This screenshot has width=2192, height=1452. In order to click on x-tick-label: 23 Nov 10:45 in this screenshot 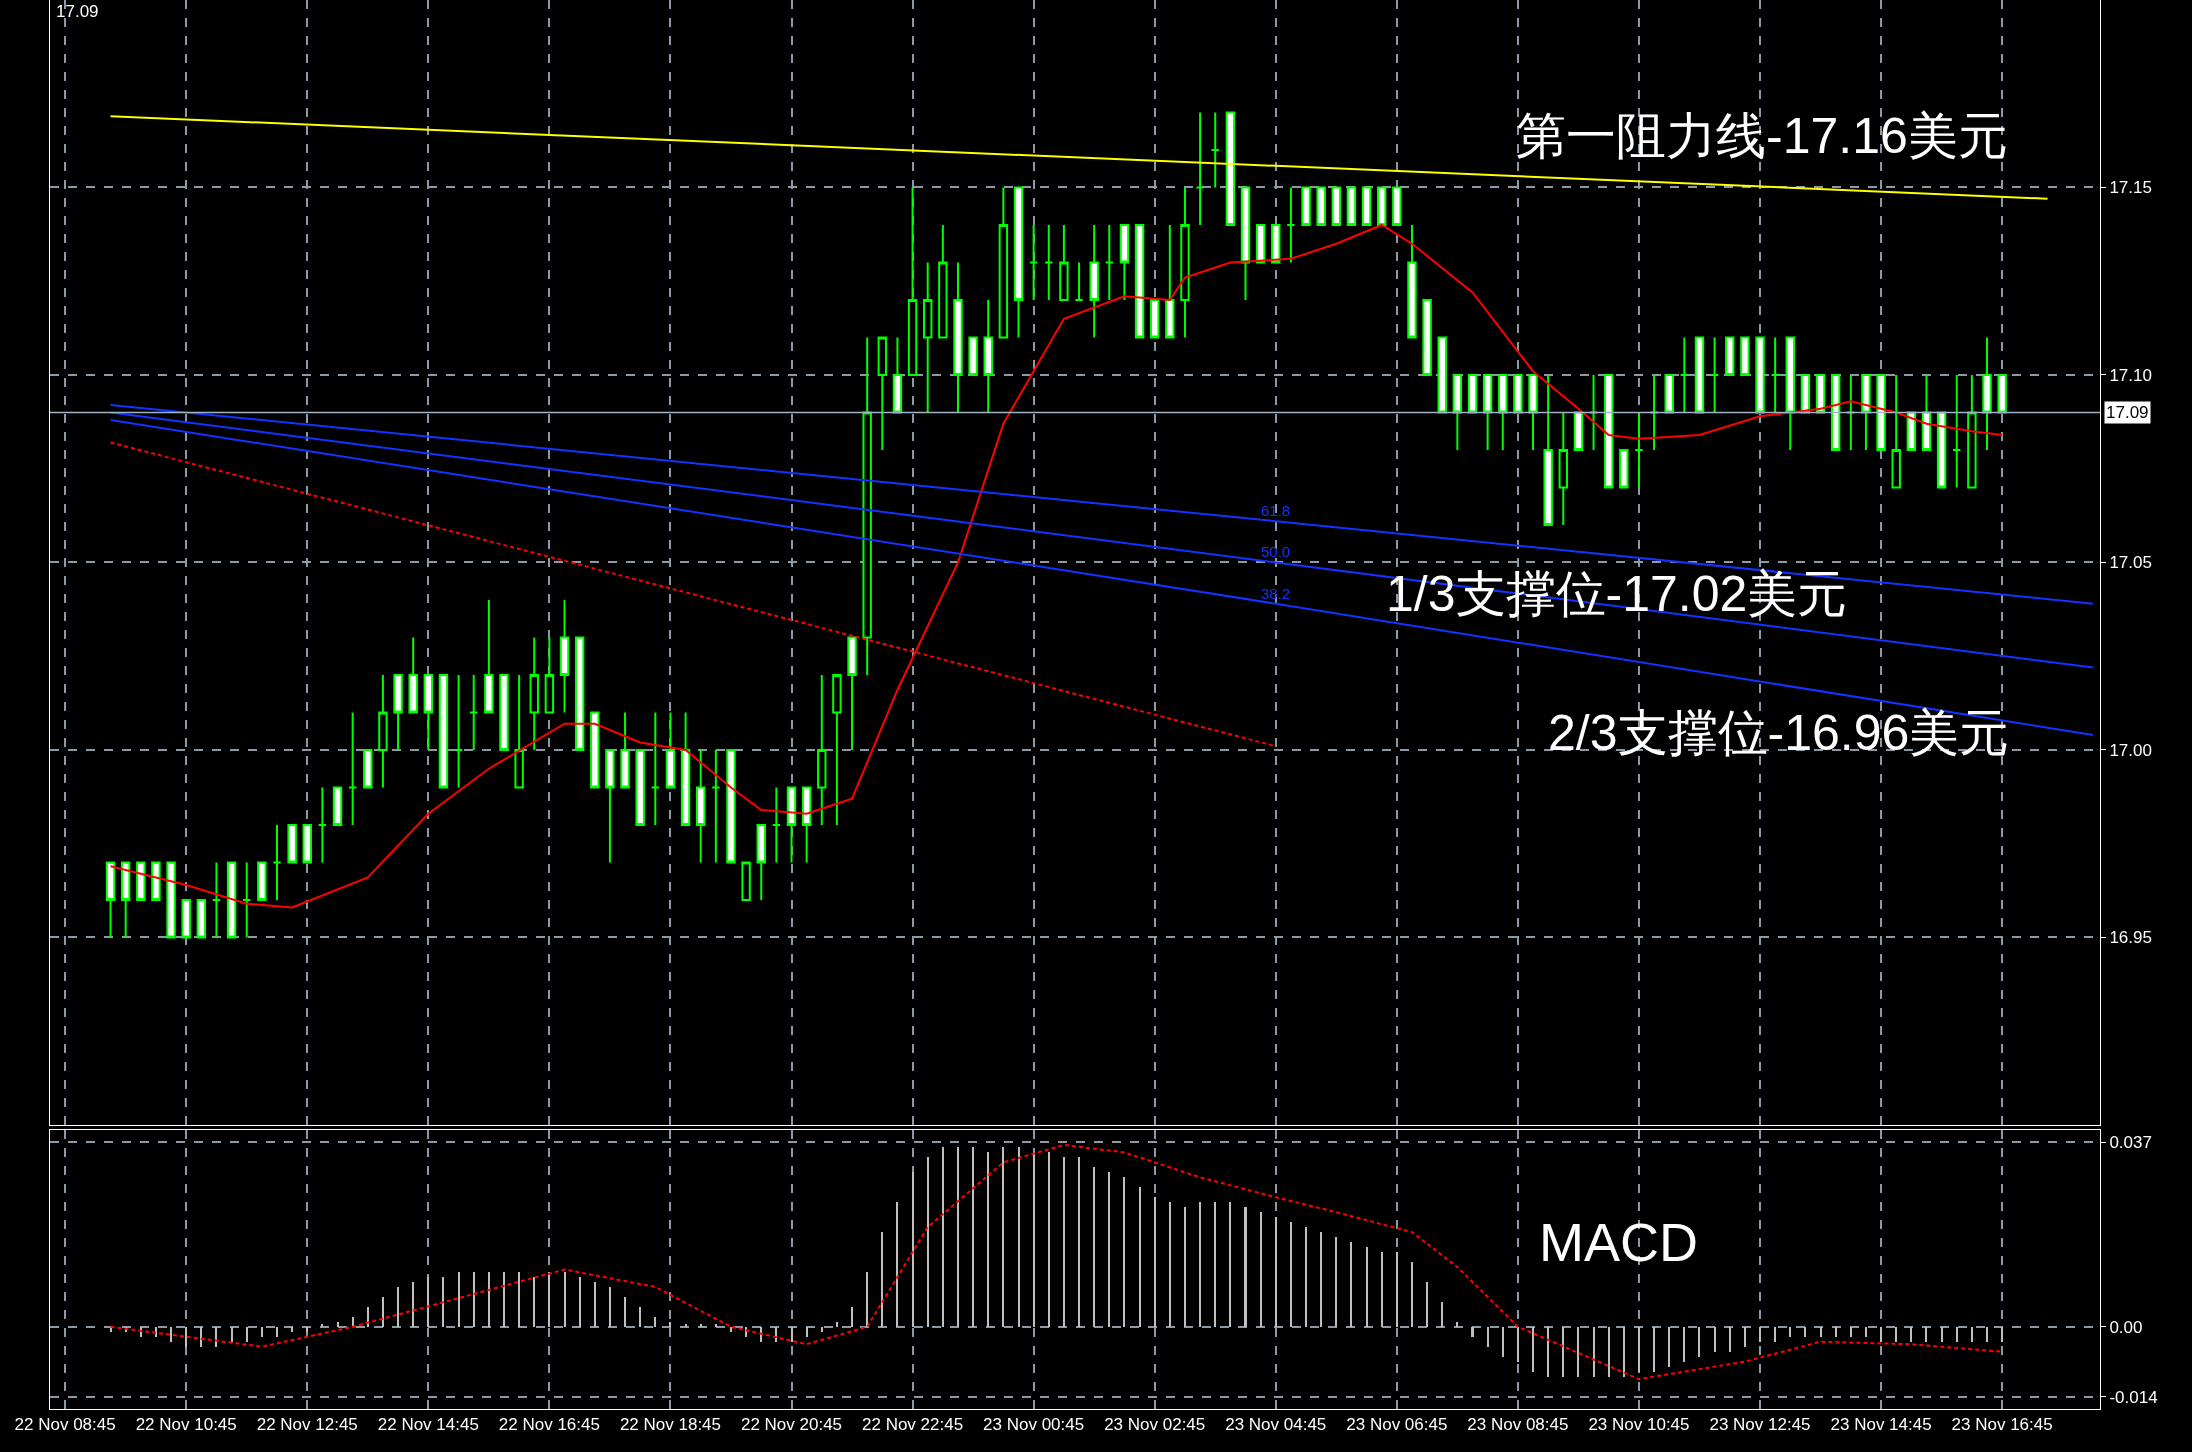, I will do `click(1639, 1425)`.